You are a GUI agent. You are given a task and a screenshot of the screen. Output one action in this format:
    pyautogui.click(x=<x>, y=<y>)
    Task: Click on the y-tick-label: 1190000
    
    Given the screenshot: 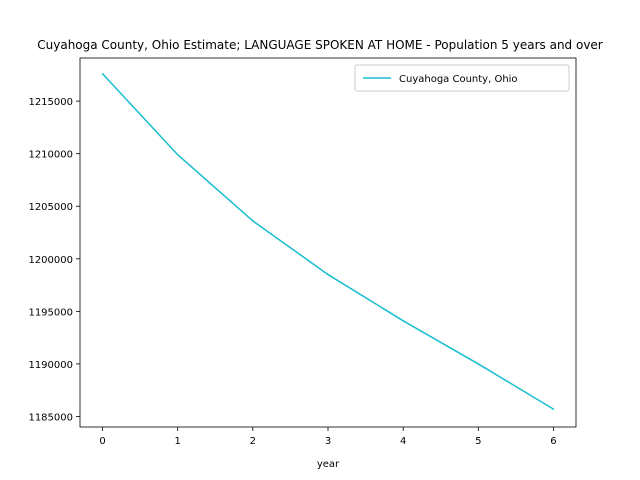 What is the action you would take?
    pyautogui.click(x=50, y=365)
    